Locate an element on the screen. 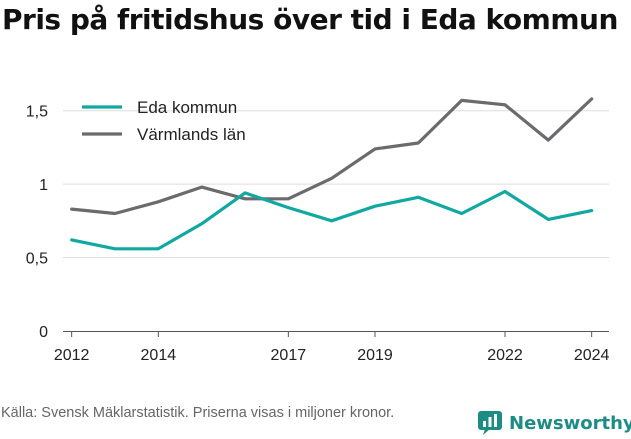  x-tick-label: 2024 is located at coordinates (592, 355).